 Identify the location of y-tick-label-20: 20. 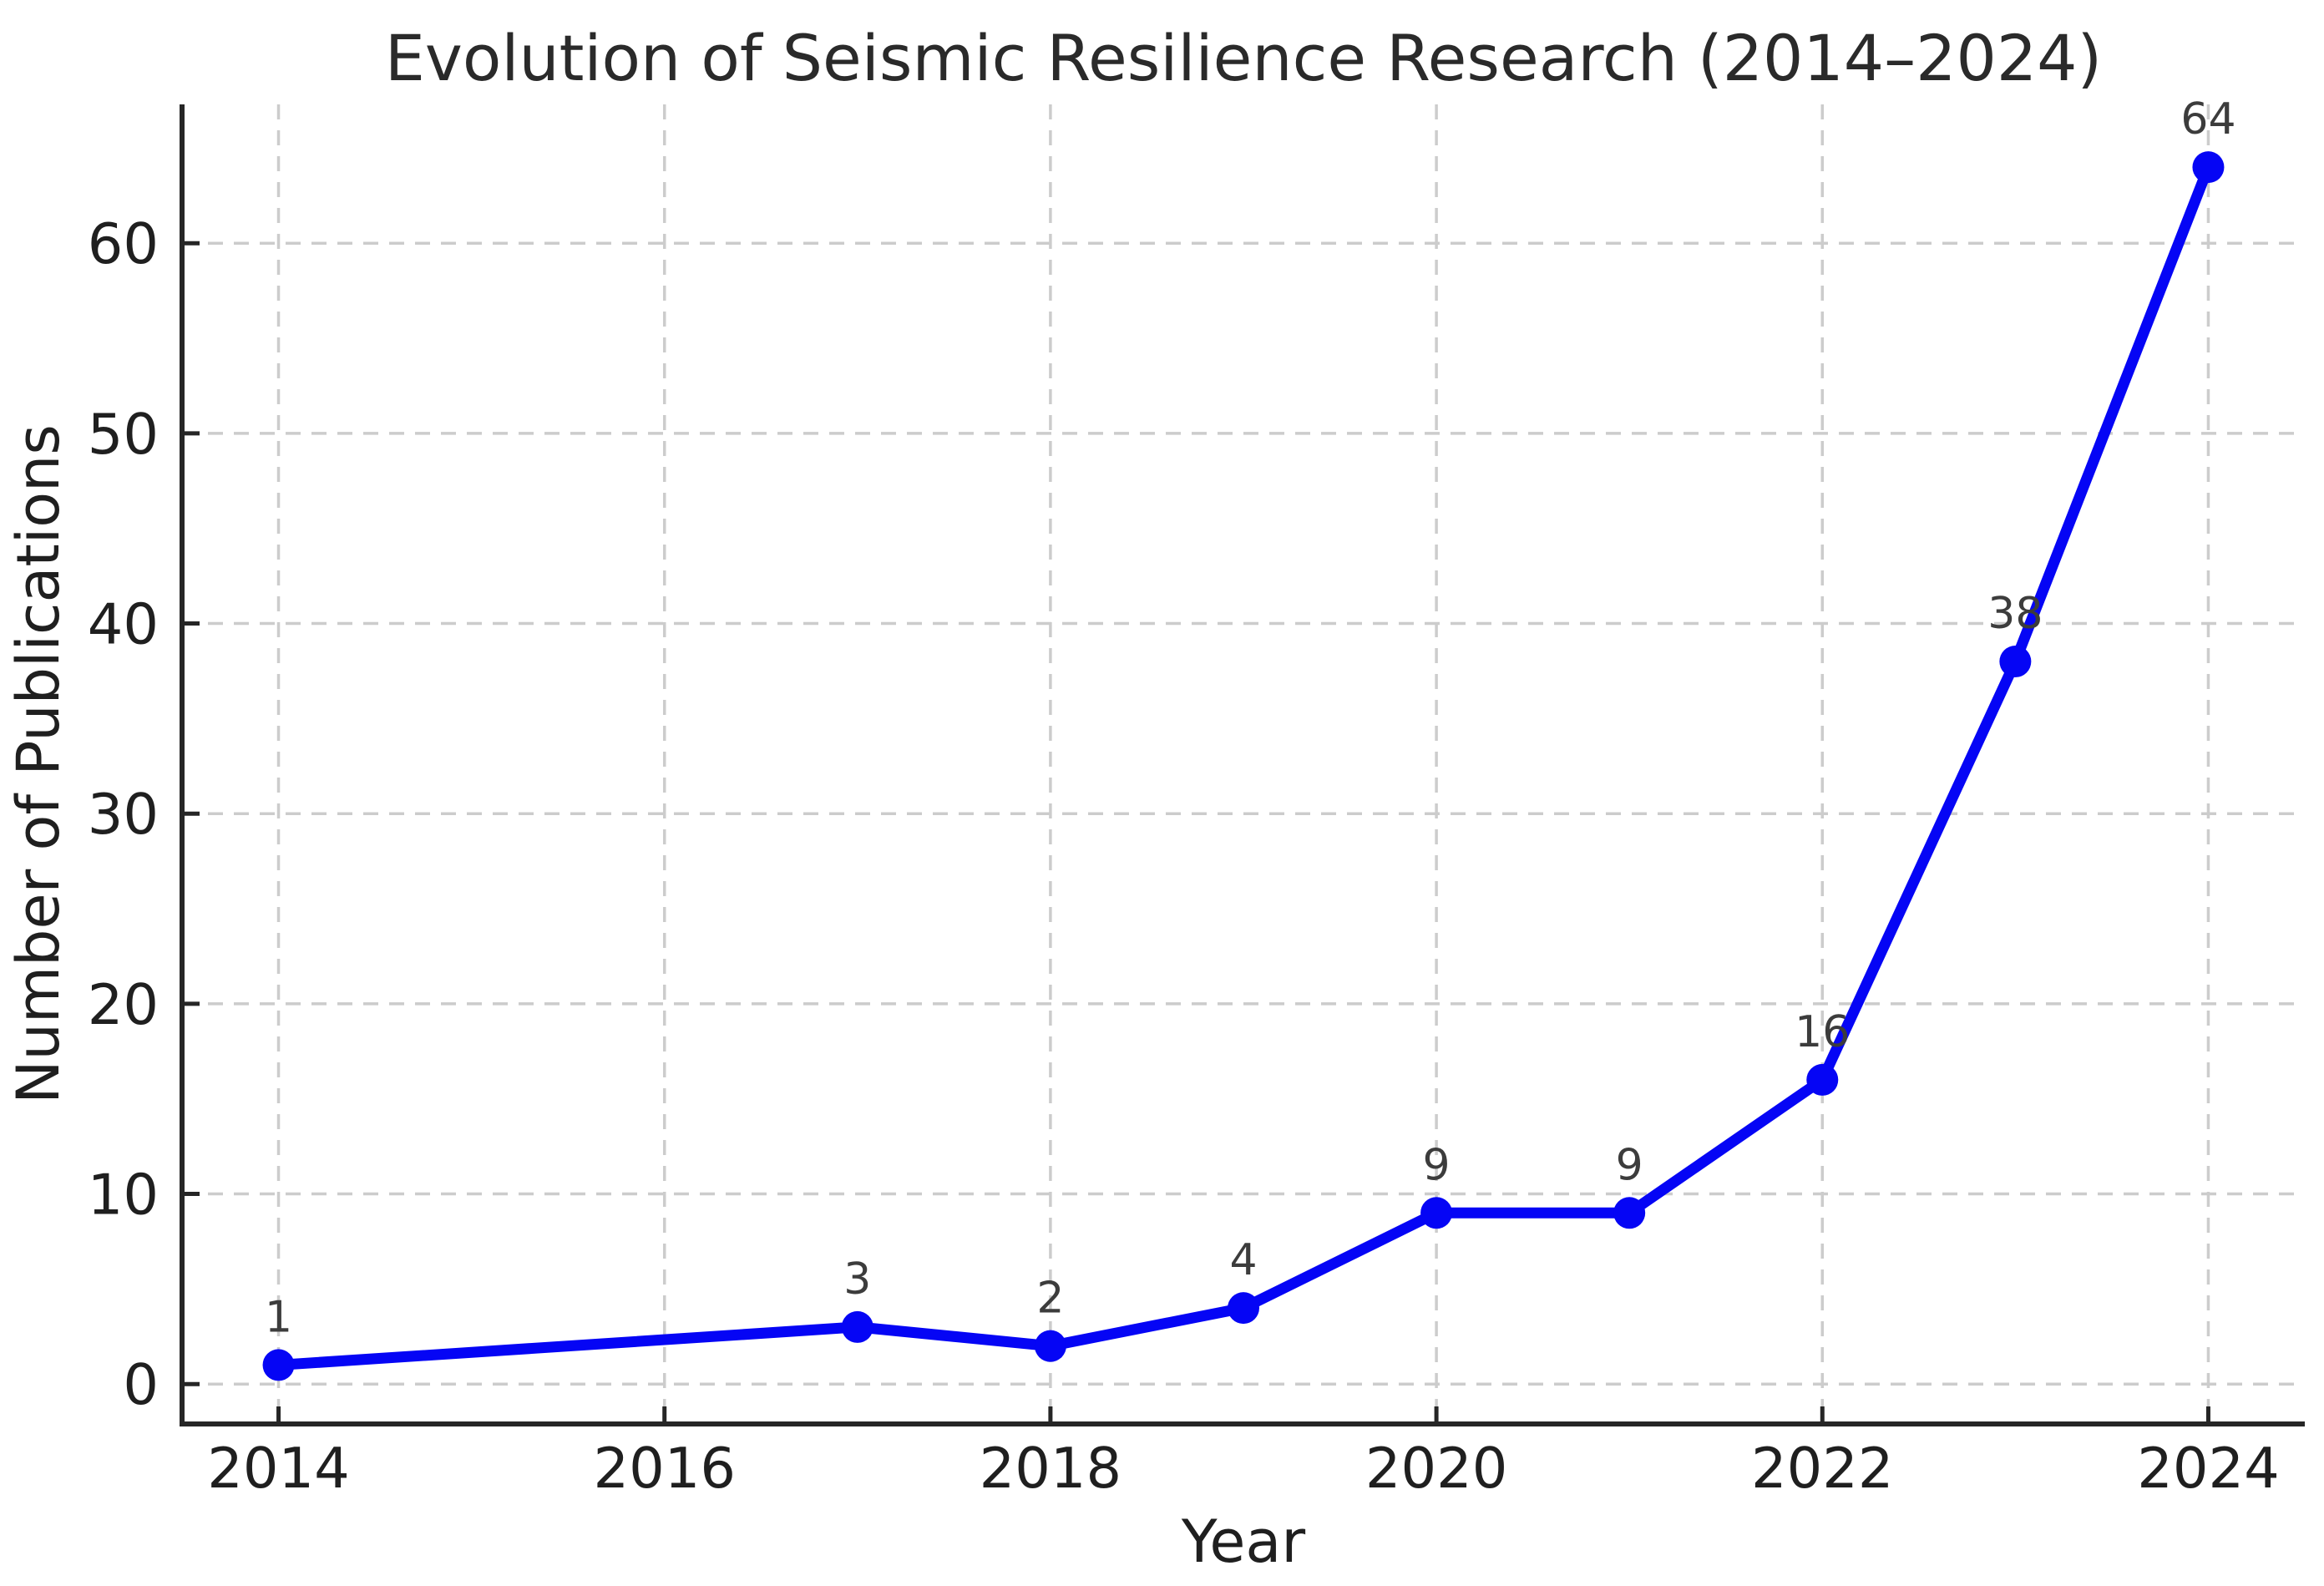
(124, 1004).